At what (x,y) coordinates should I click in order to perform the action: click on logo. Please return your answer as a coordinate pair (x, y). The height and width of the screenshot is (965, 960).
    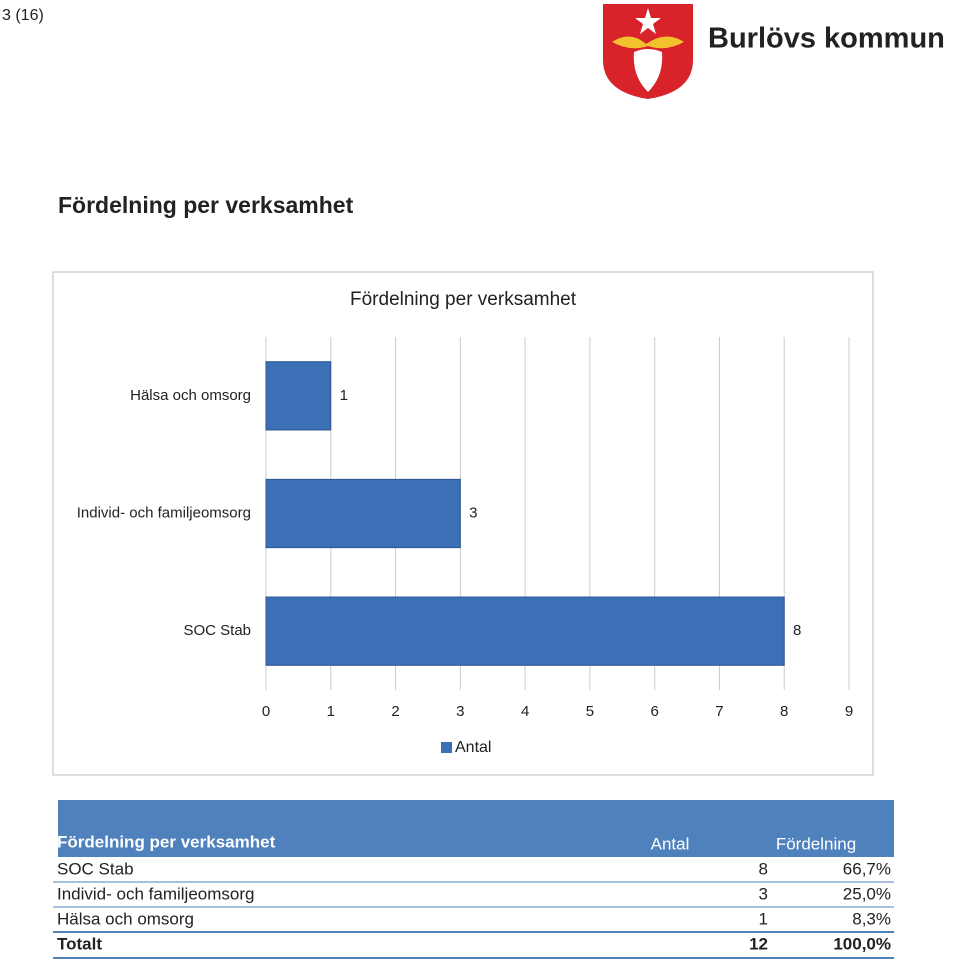
    Looking at the image, I should click on (648, 51).